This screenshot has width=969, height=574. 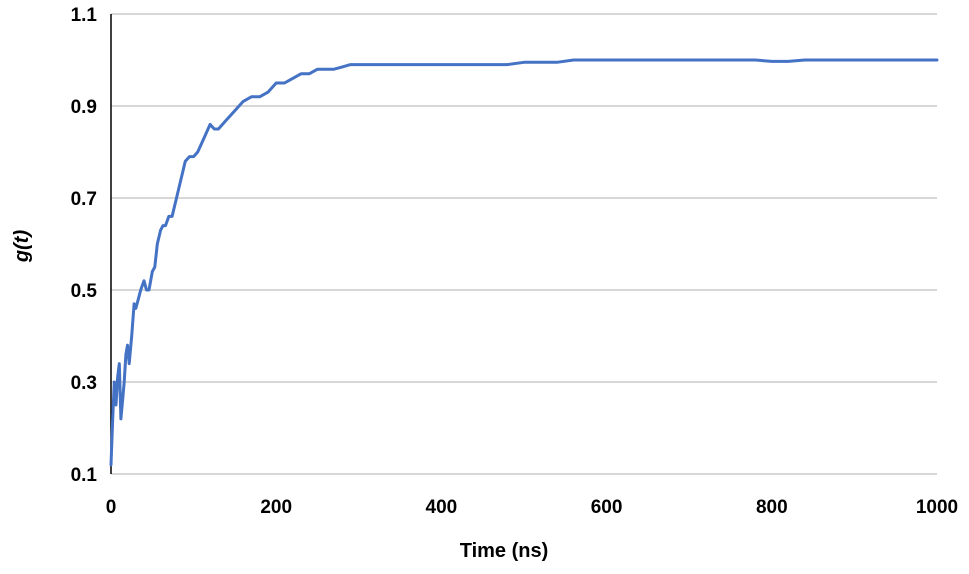 I want to click on y-tick-label: 0.9, so click(x=84, y=107).